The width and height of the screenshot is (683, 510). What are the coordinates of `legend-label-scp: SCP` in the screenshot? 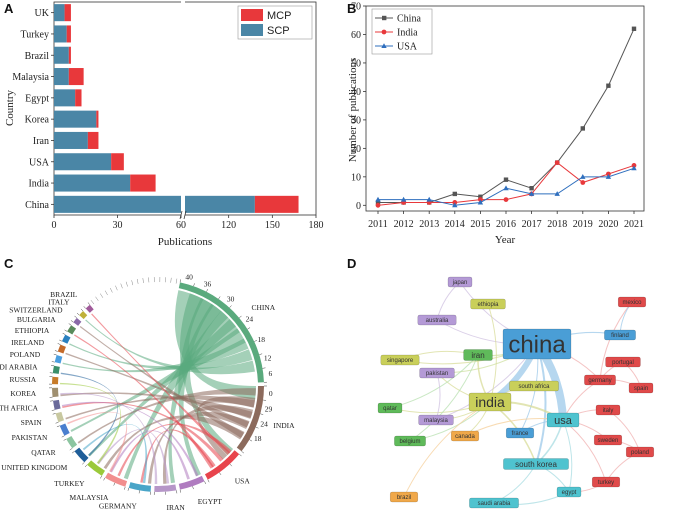 It's located at (278, 31).